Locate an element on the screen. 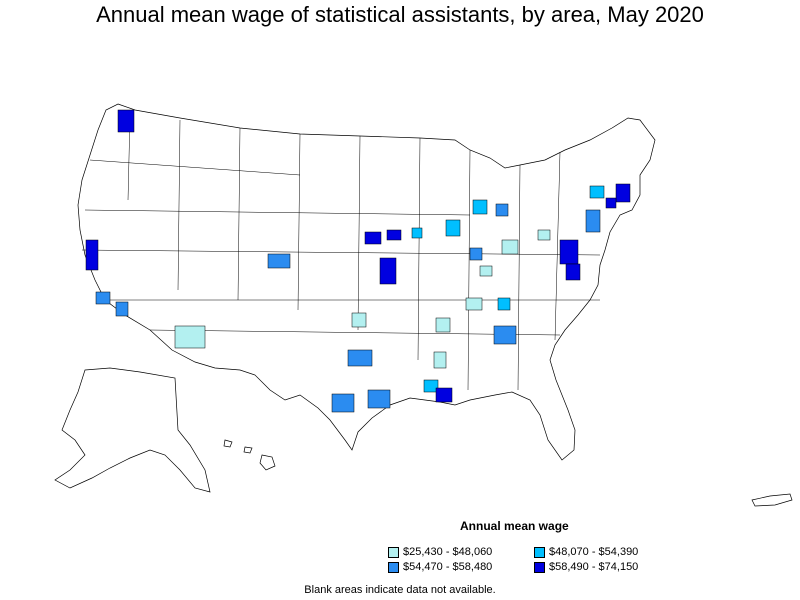 The image size is (800, 600). area-tn-mid is located at coordinates (504, 304).